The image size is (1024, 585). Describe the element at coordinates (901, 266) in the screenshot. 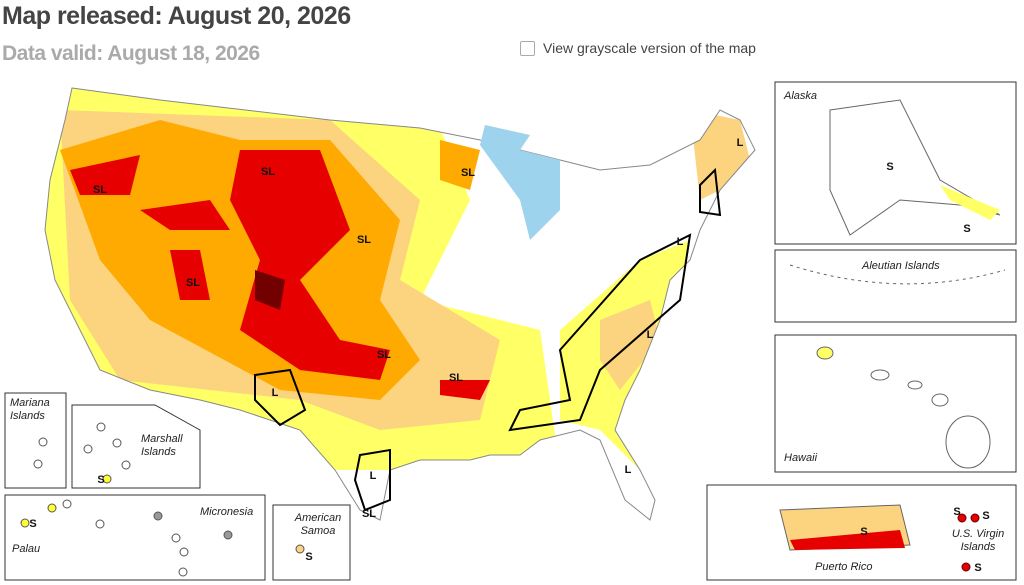

I see `inset-label: Aleutian Islands` at that location.